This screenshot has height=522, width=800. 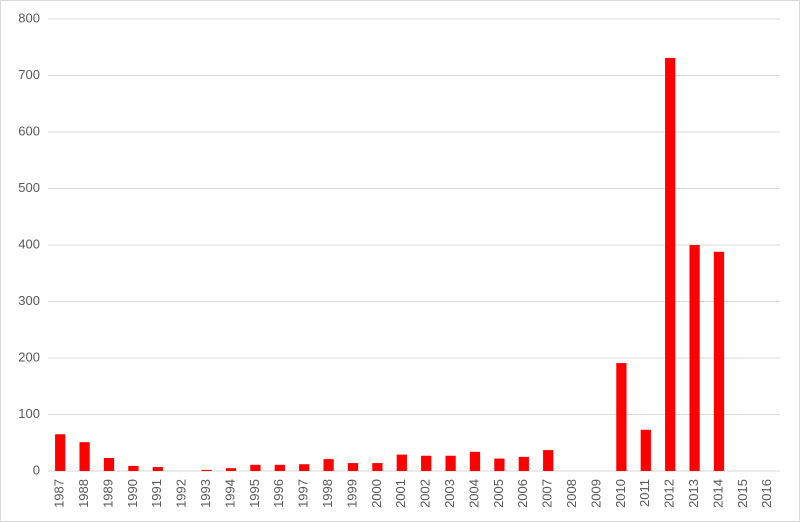 What do you see at coordinates (36, 469) in the screenshot?
I see `y-tick-label: 0` at bounding box center [36, 469].